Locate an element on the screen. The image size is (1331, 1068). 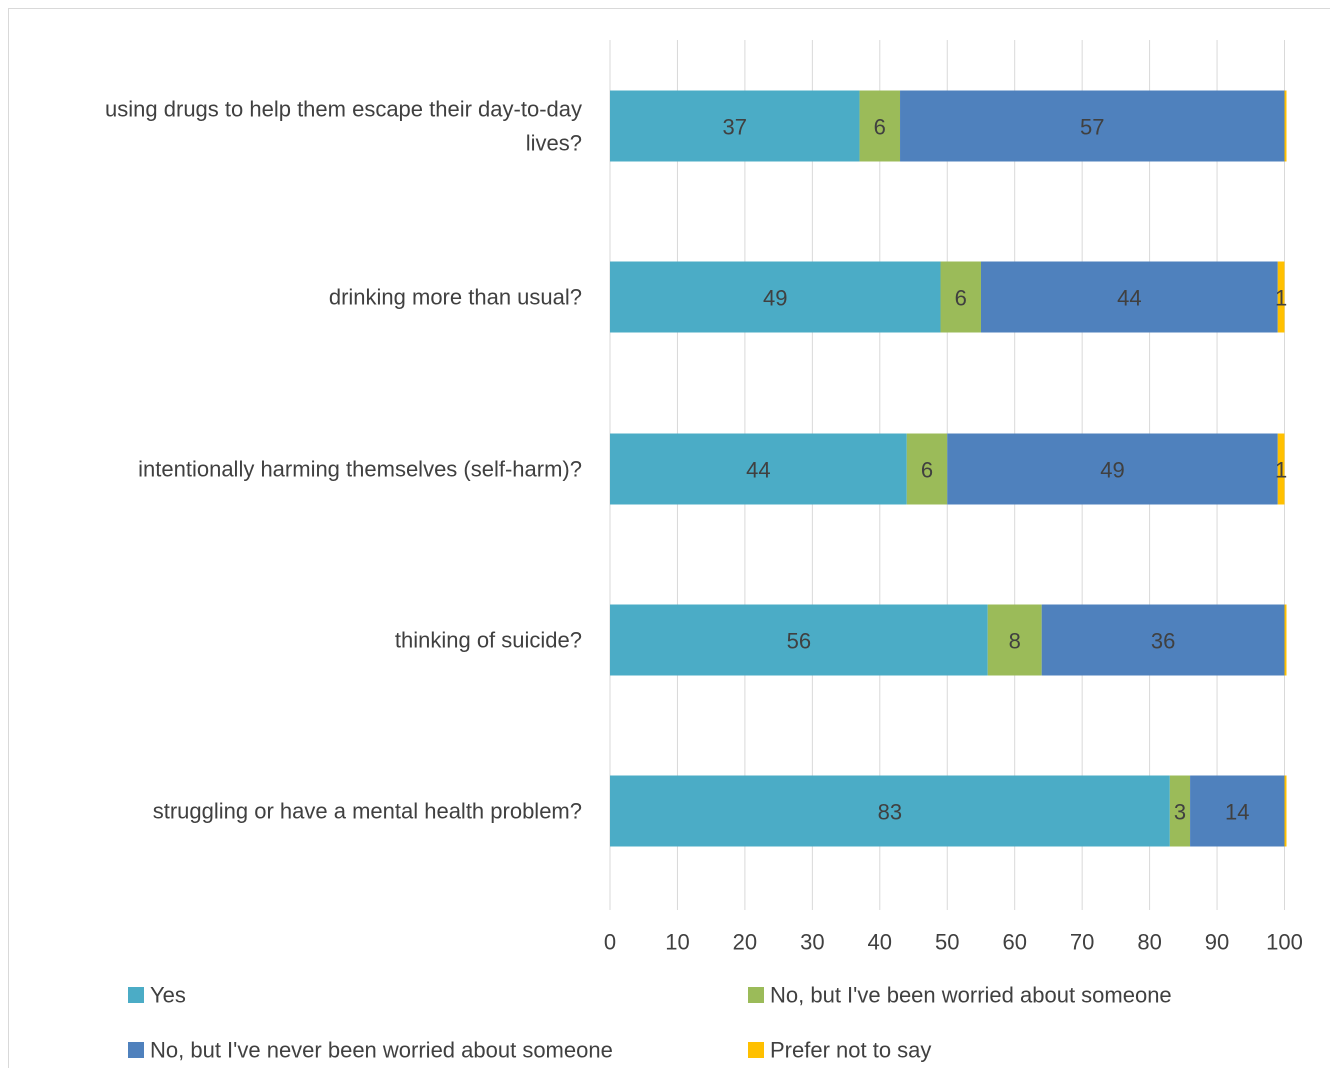
x-tick-label: 100 is located at coordinates (1284, 942).